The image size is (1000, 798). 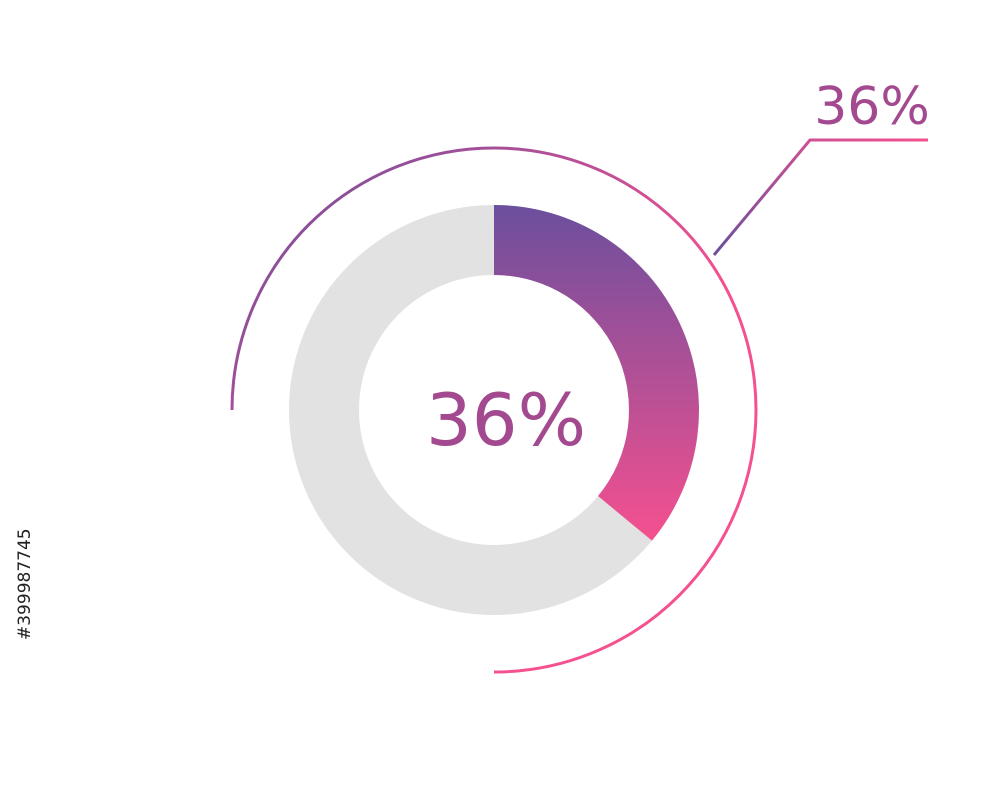 What do you see at coordinates (506, 420) in the screenshot?
I see `center-label: 36%` at bounding box center [506, 420].